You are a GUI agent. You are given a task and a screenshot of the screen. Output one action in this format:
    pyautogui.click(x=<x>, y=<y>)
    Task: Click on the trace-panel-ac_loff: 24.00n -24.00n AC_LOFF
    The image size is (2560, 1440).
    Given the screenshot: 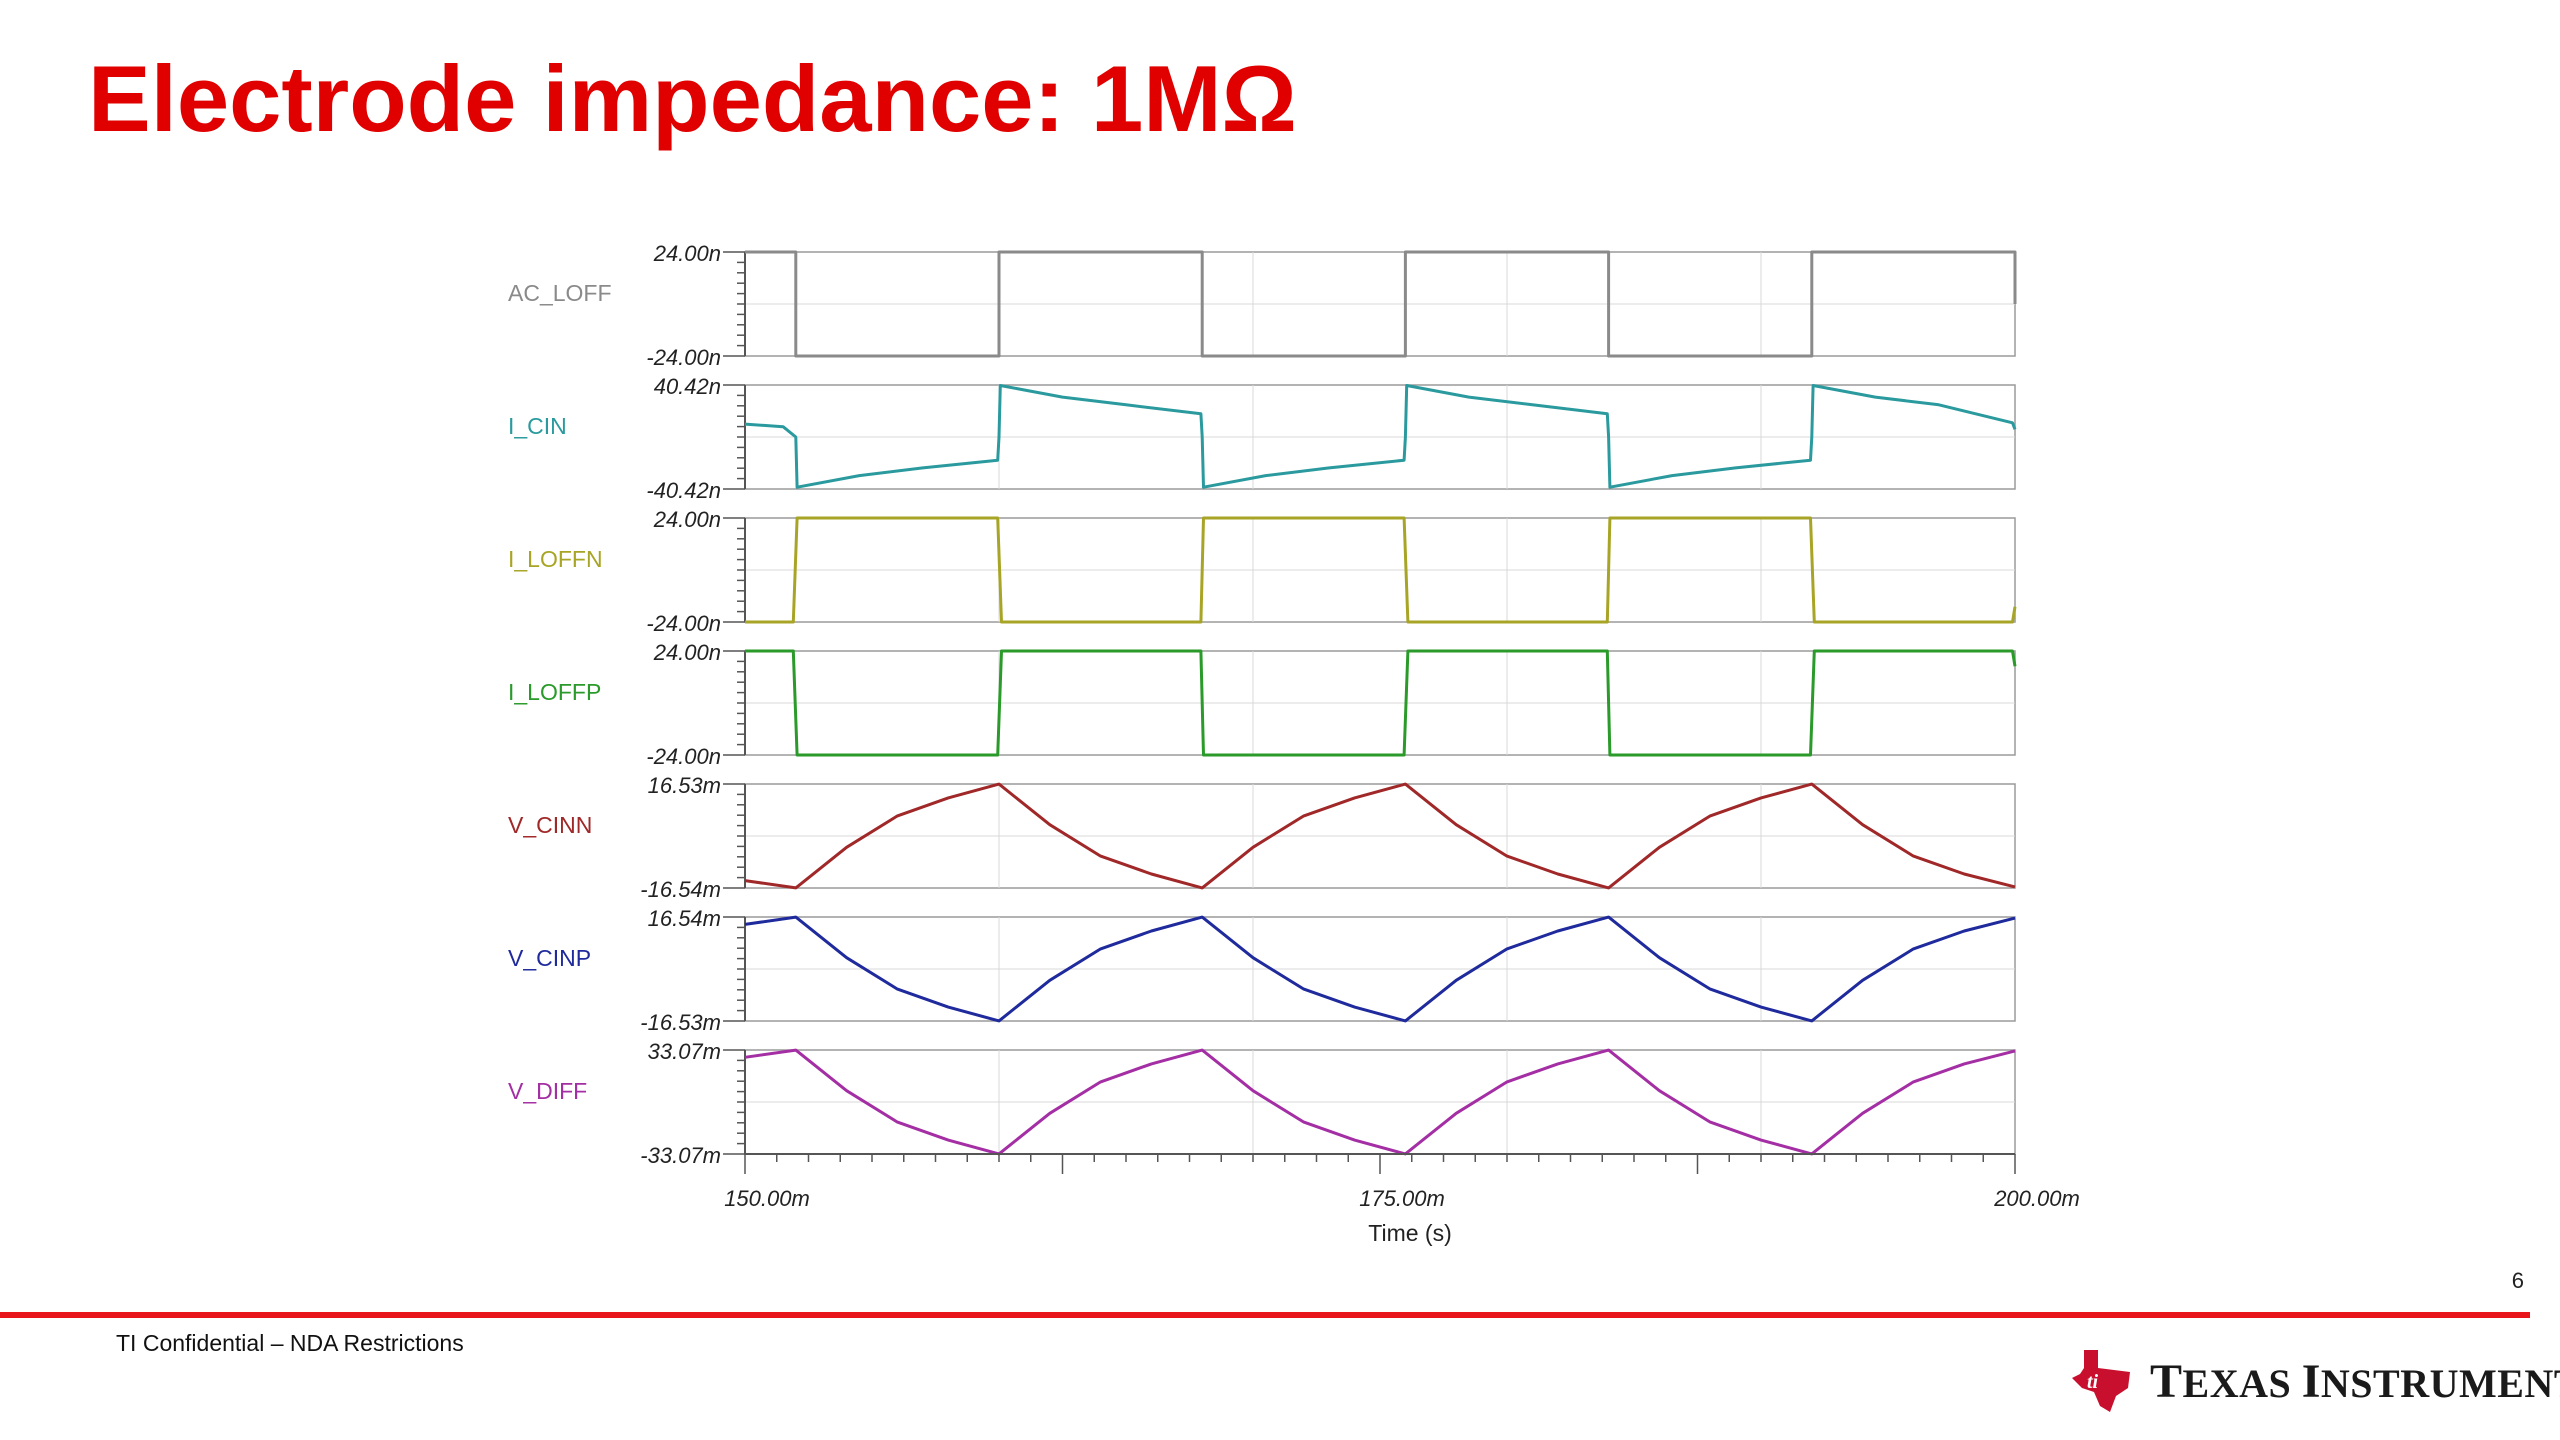 What is the action you would take?
    pyautogui.click(x=1262, y=305)
    